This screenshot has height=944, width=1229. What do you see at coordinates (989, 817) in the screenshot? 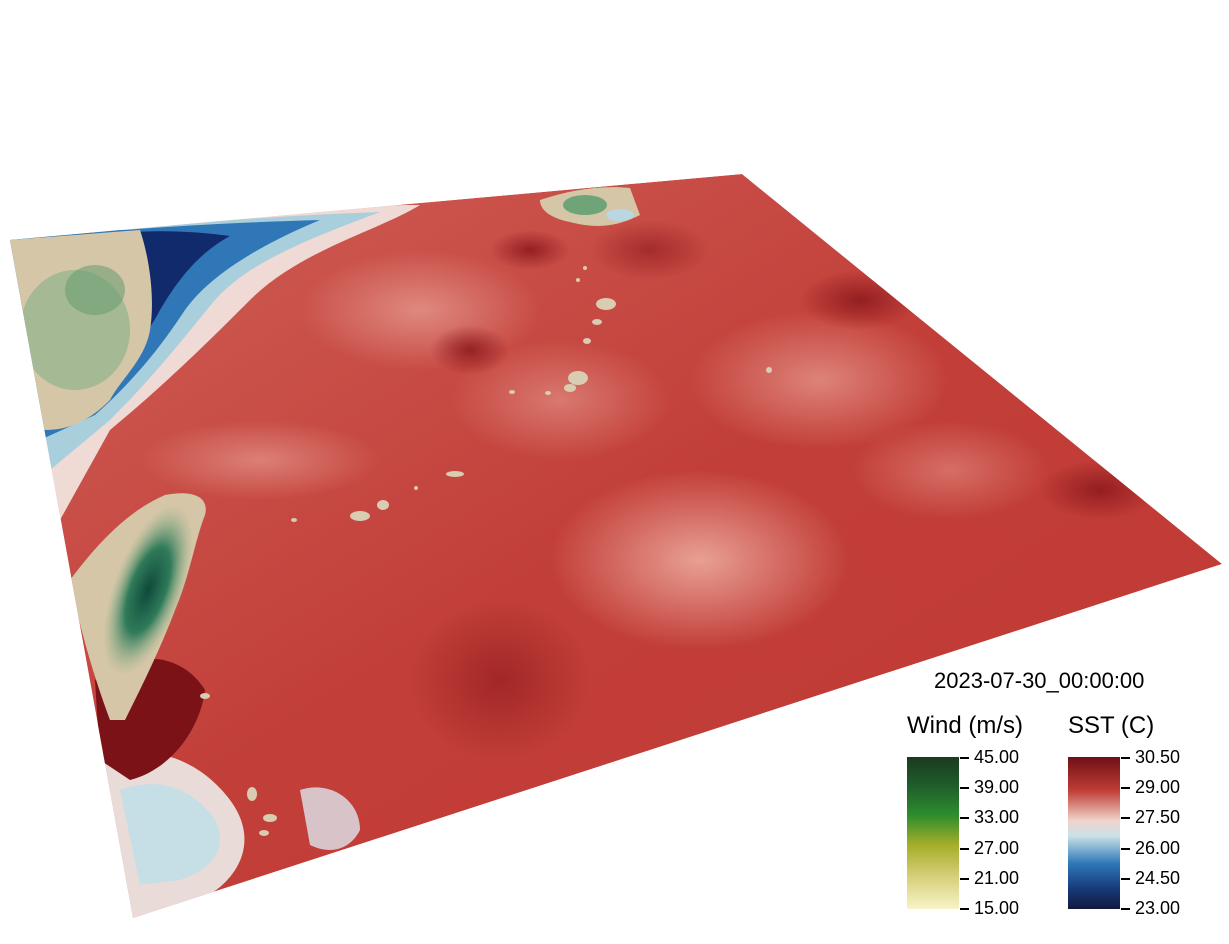
I see `wind-tick: 33.00` at bounding box center [989, 817].